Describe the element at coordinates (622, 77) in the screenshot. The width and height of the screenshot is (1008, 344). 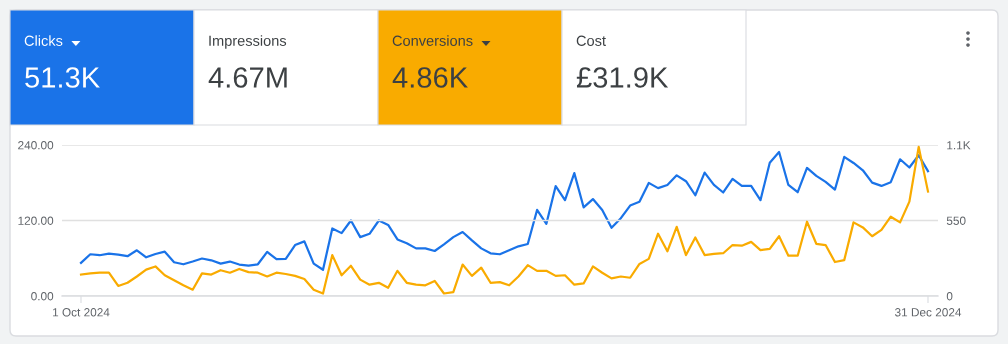
I see `text: £31.9K` at that location.